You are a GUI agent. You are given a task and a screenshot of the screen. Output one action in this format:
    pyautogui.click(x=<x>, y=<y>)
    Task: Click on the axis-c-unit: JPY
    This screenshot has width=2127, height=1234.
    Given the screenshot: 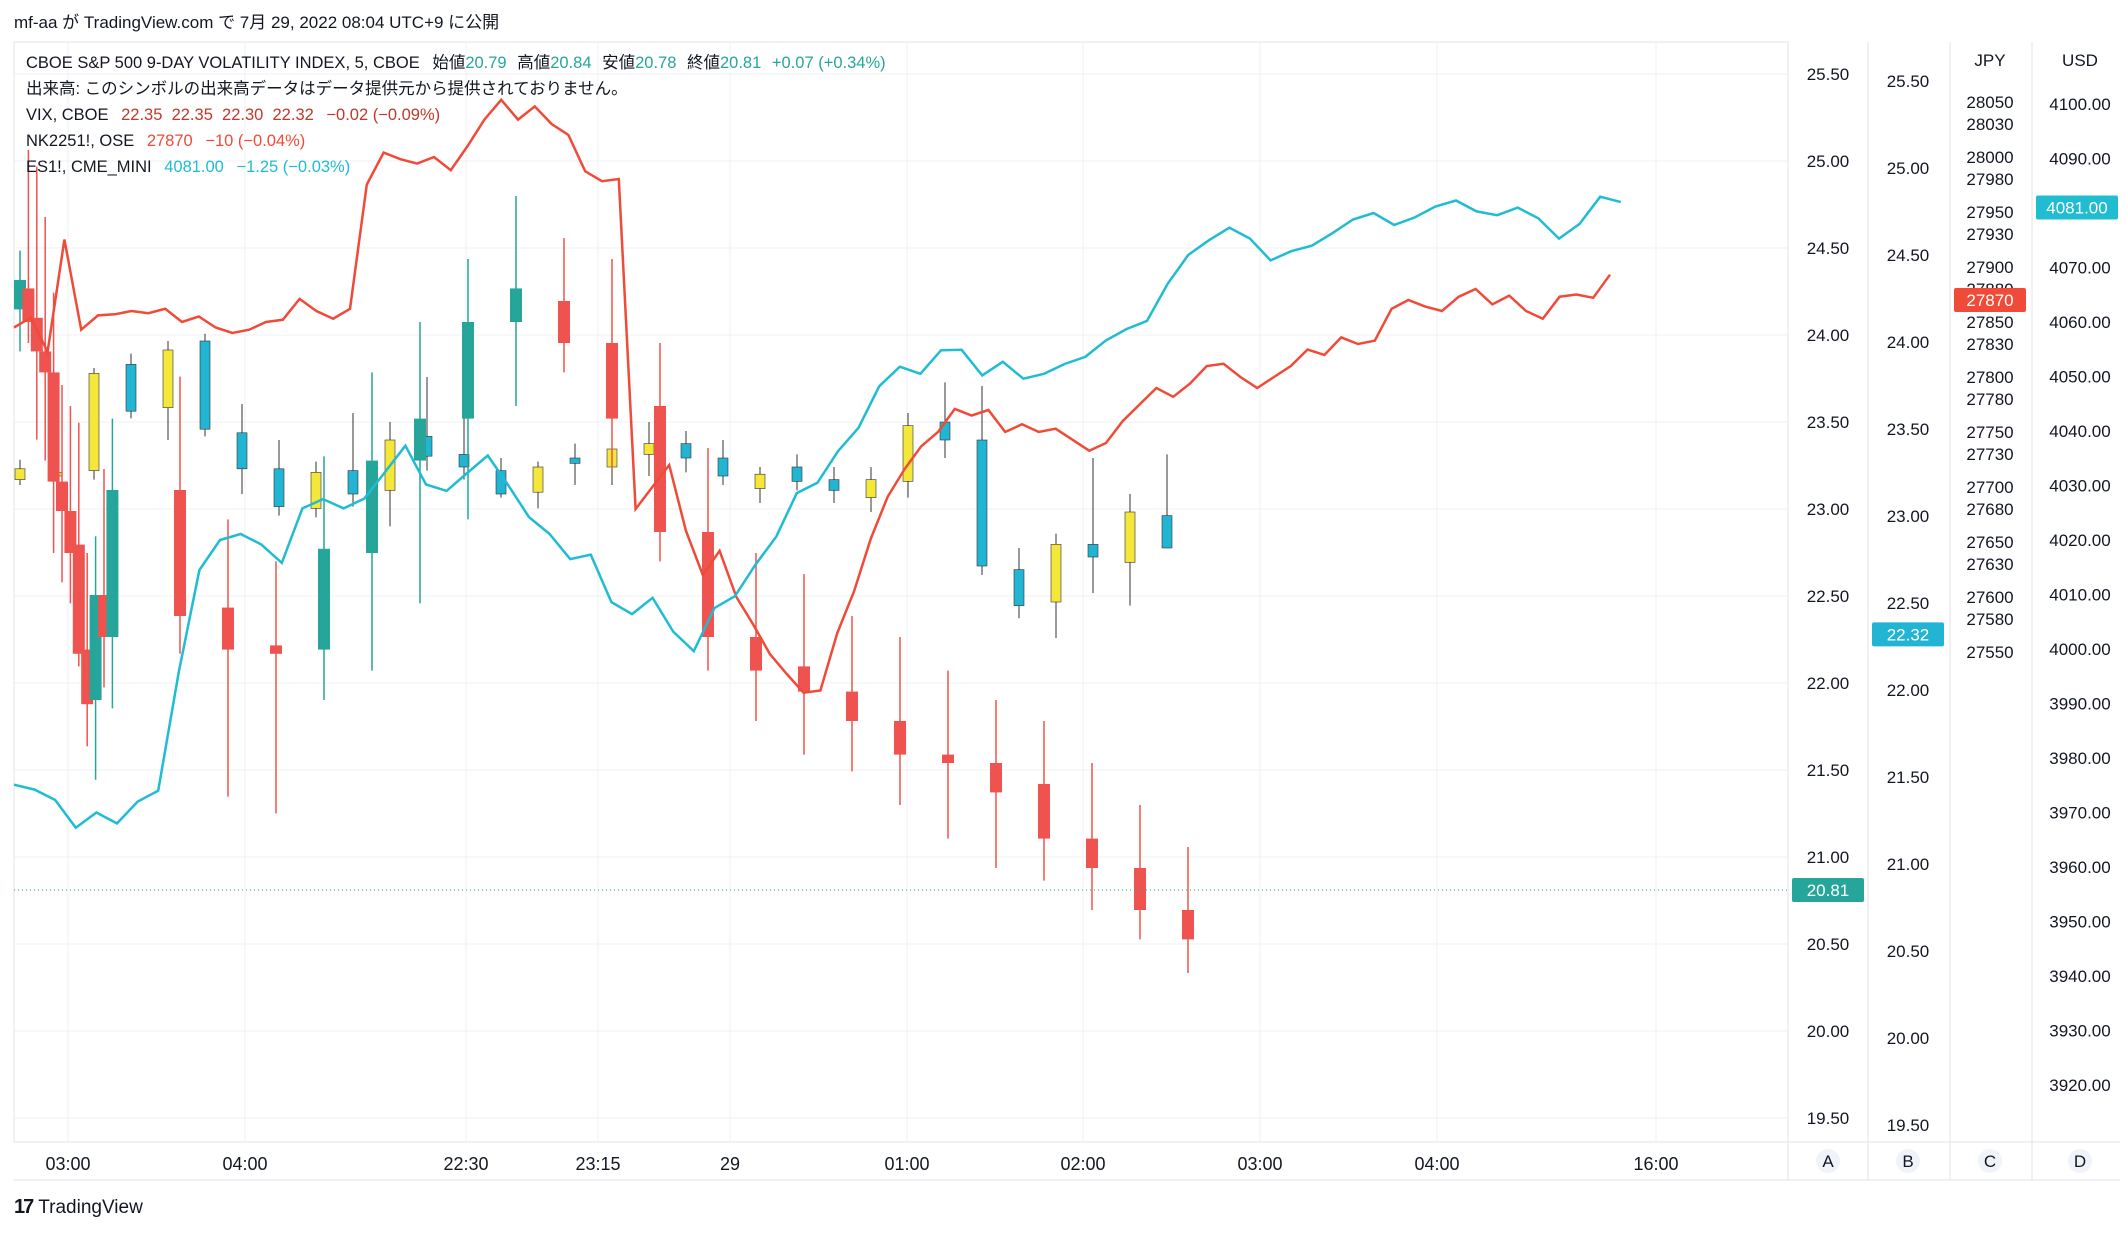 What is the action you would take?
    pyautogui.click(x=1989, y=60)
    